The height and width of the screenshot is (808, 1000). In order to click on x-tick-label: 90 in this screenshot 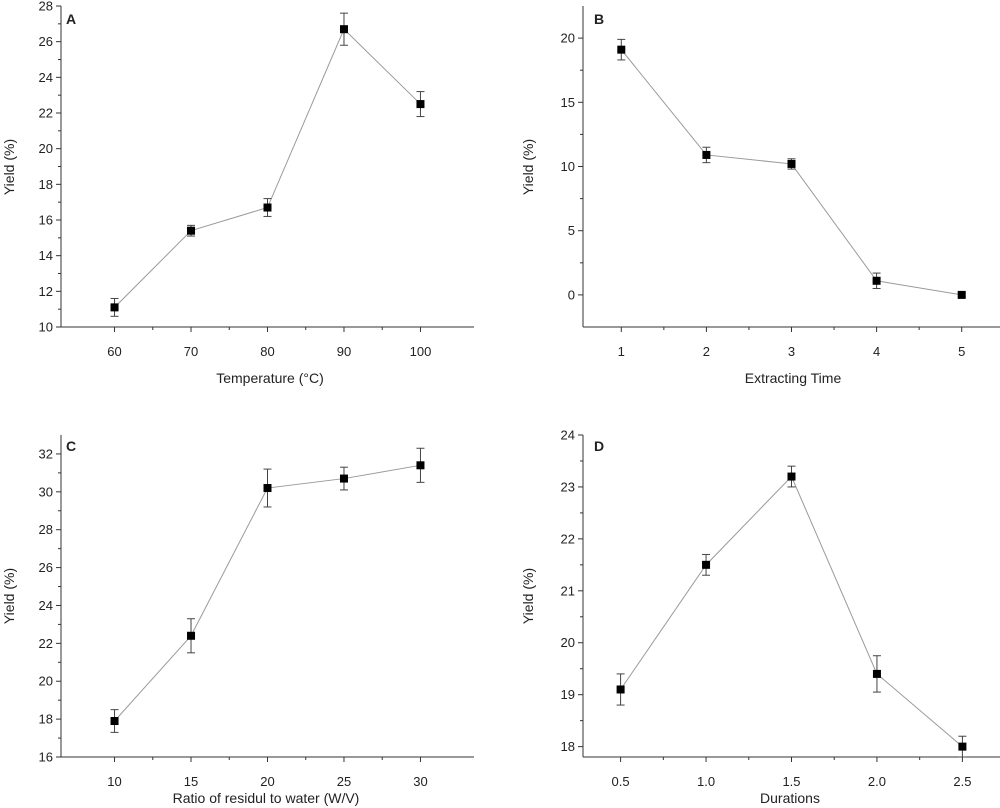, I will do `click(344, 351)`.